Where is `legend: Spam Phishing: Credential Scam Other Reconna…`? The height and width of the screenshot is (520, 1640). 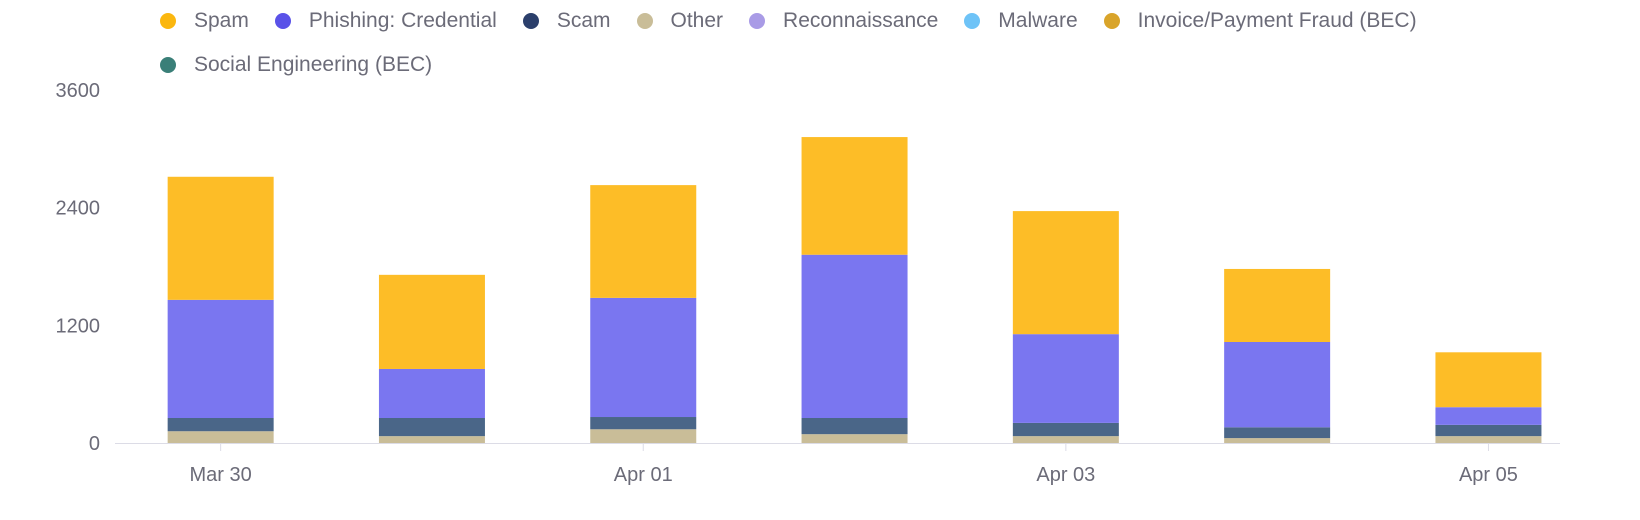
legend: Spam Phishing: Credential Scam Other Reconna… is located at coordinates (840, 43).